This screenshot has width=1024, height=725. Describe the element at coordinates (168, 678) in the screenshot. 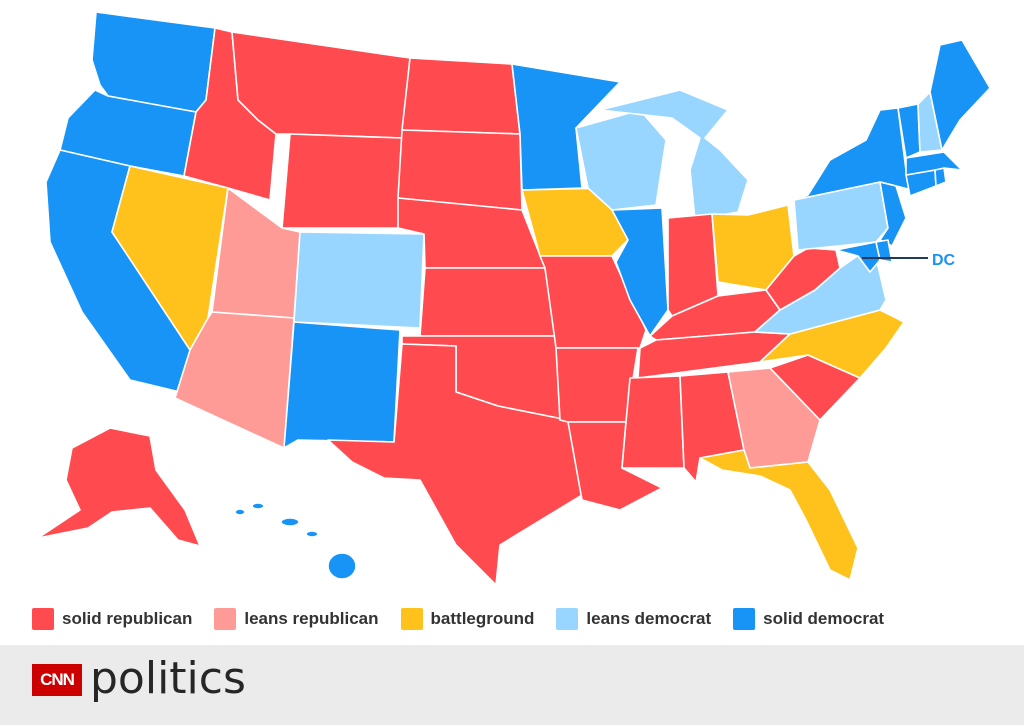

I see `section-title: politics` at that location.